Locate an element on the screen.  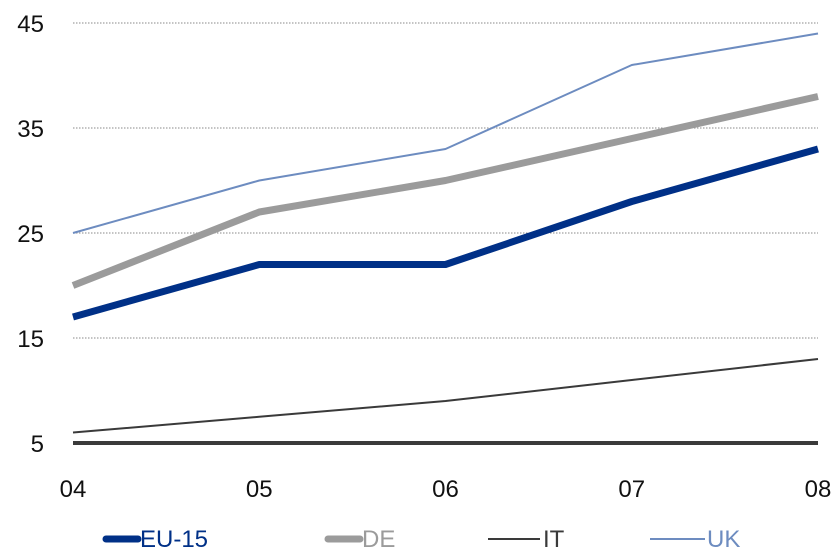
x-axis-tick-labels: 04 05 06 07 08 is located at coordinates (446, 489).